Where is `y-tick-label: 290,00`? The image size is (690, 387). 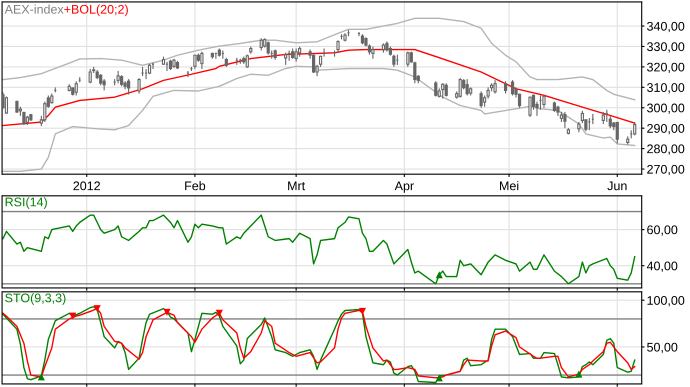 y-tick-label: 290,00 is located at coordinates (665, 129).